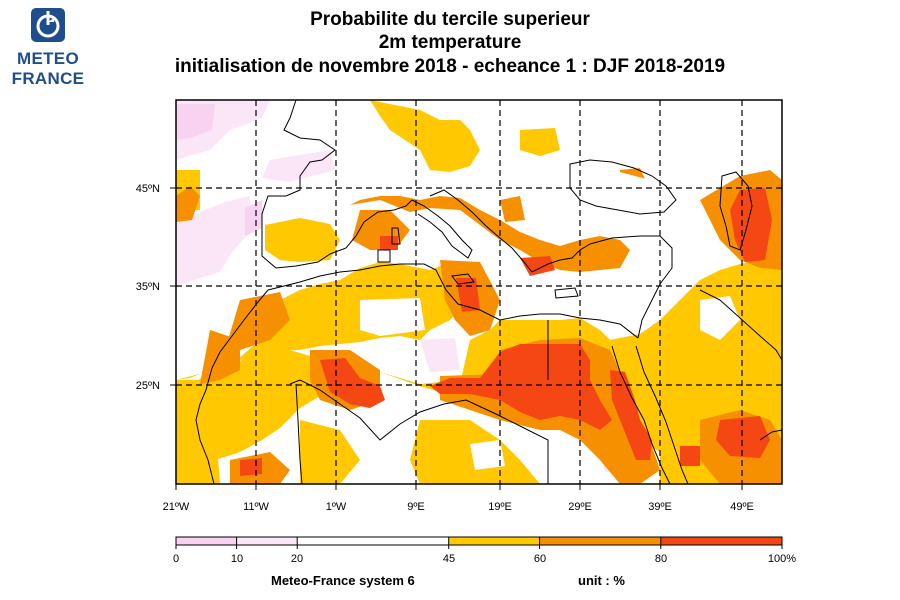 The width and height of the screenshot is (900, 600). What do you see at coordinates (48, 78) in the screenshot?
I see `logo-text-line2: FRANCE` at bounding box center [48, 78].